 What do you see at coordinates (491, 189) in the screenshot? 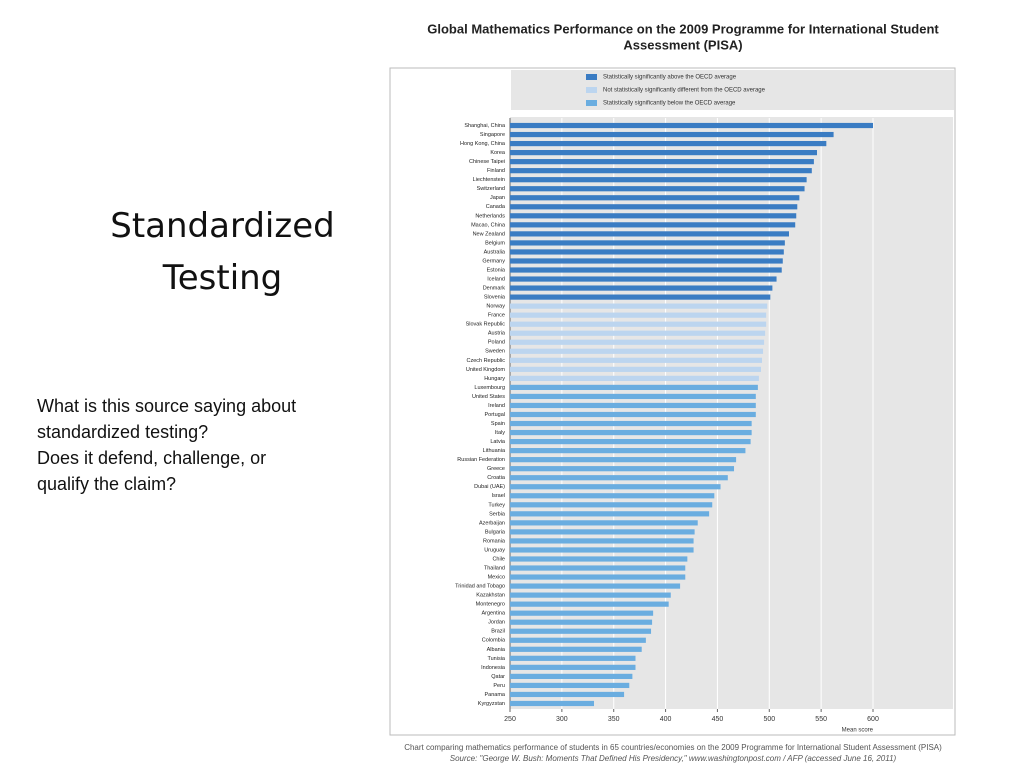
I see `y-tick-label: Switzerland` at bounding box center [491, 189].